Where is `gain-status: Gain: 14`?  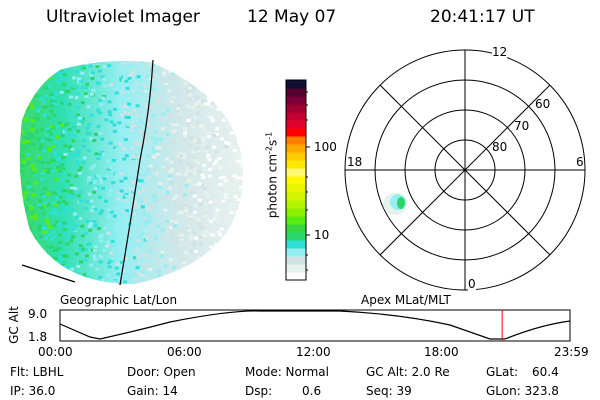 gain-status: Gain: 14 is located at coordinates (152, 391).